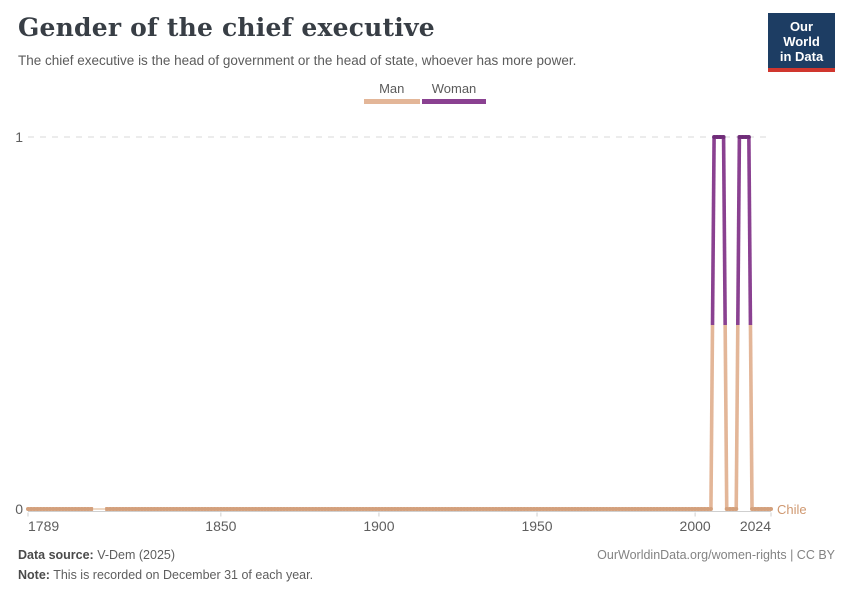 This screenshot has width=850, height=600. Describe the element at coordinates (220, 526) in the screenshot. I see `x-axis-label: 1850` at that location.